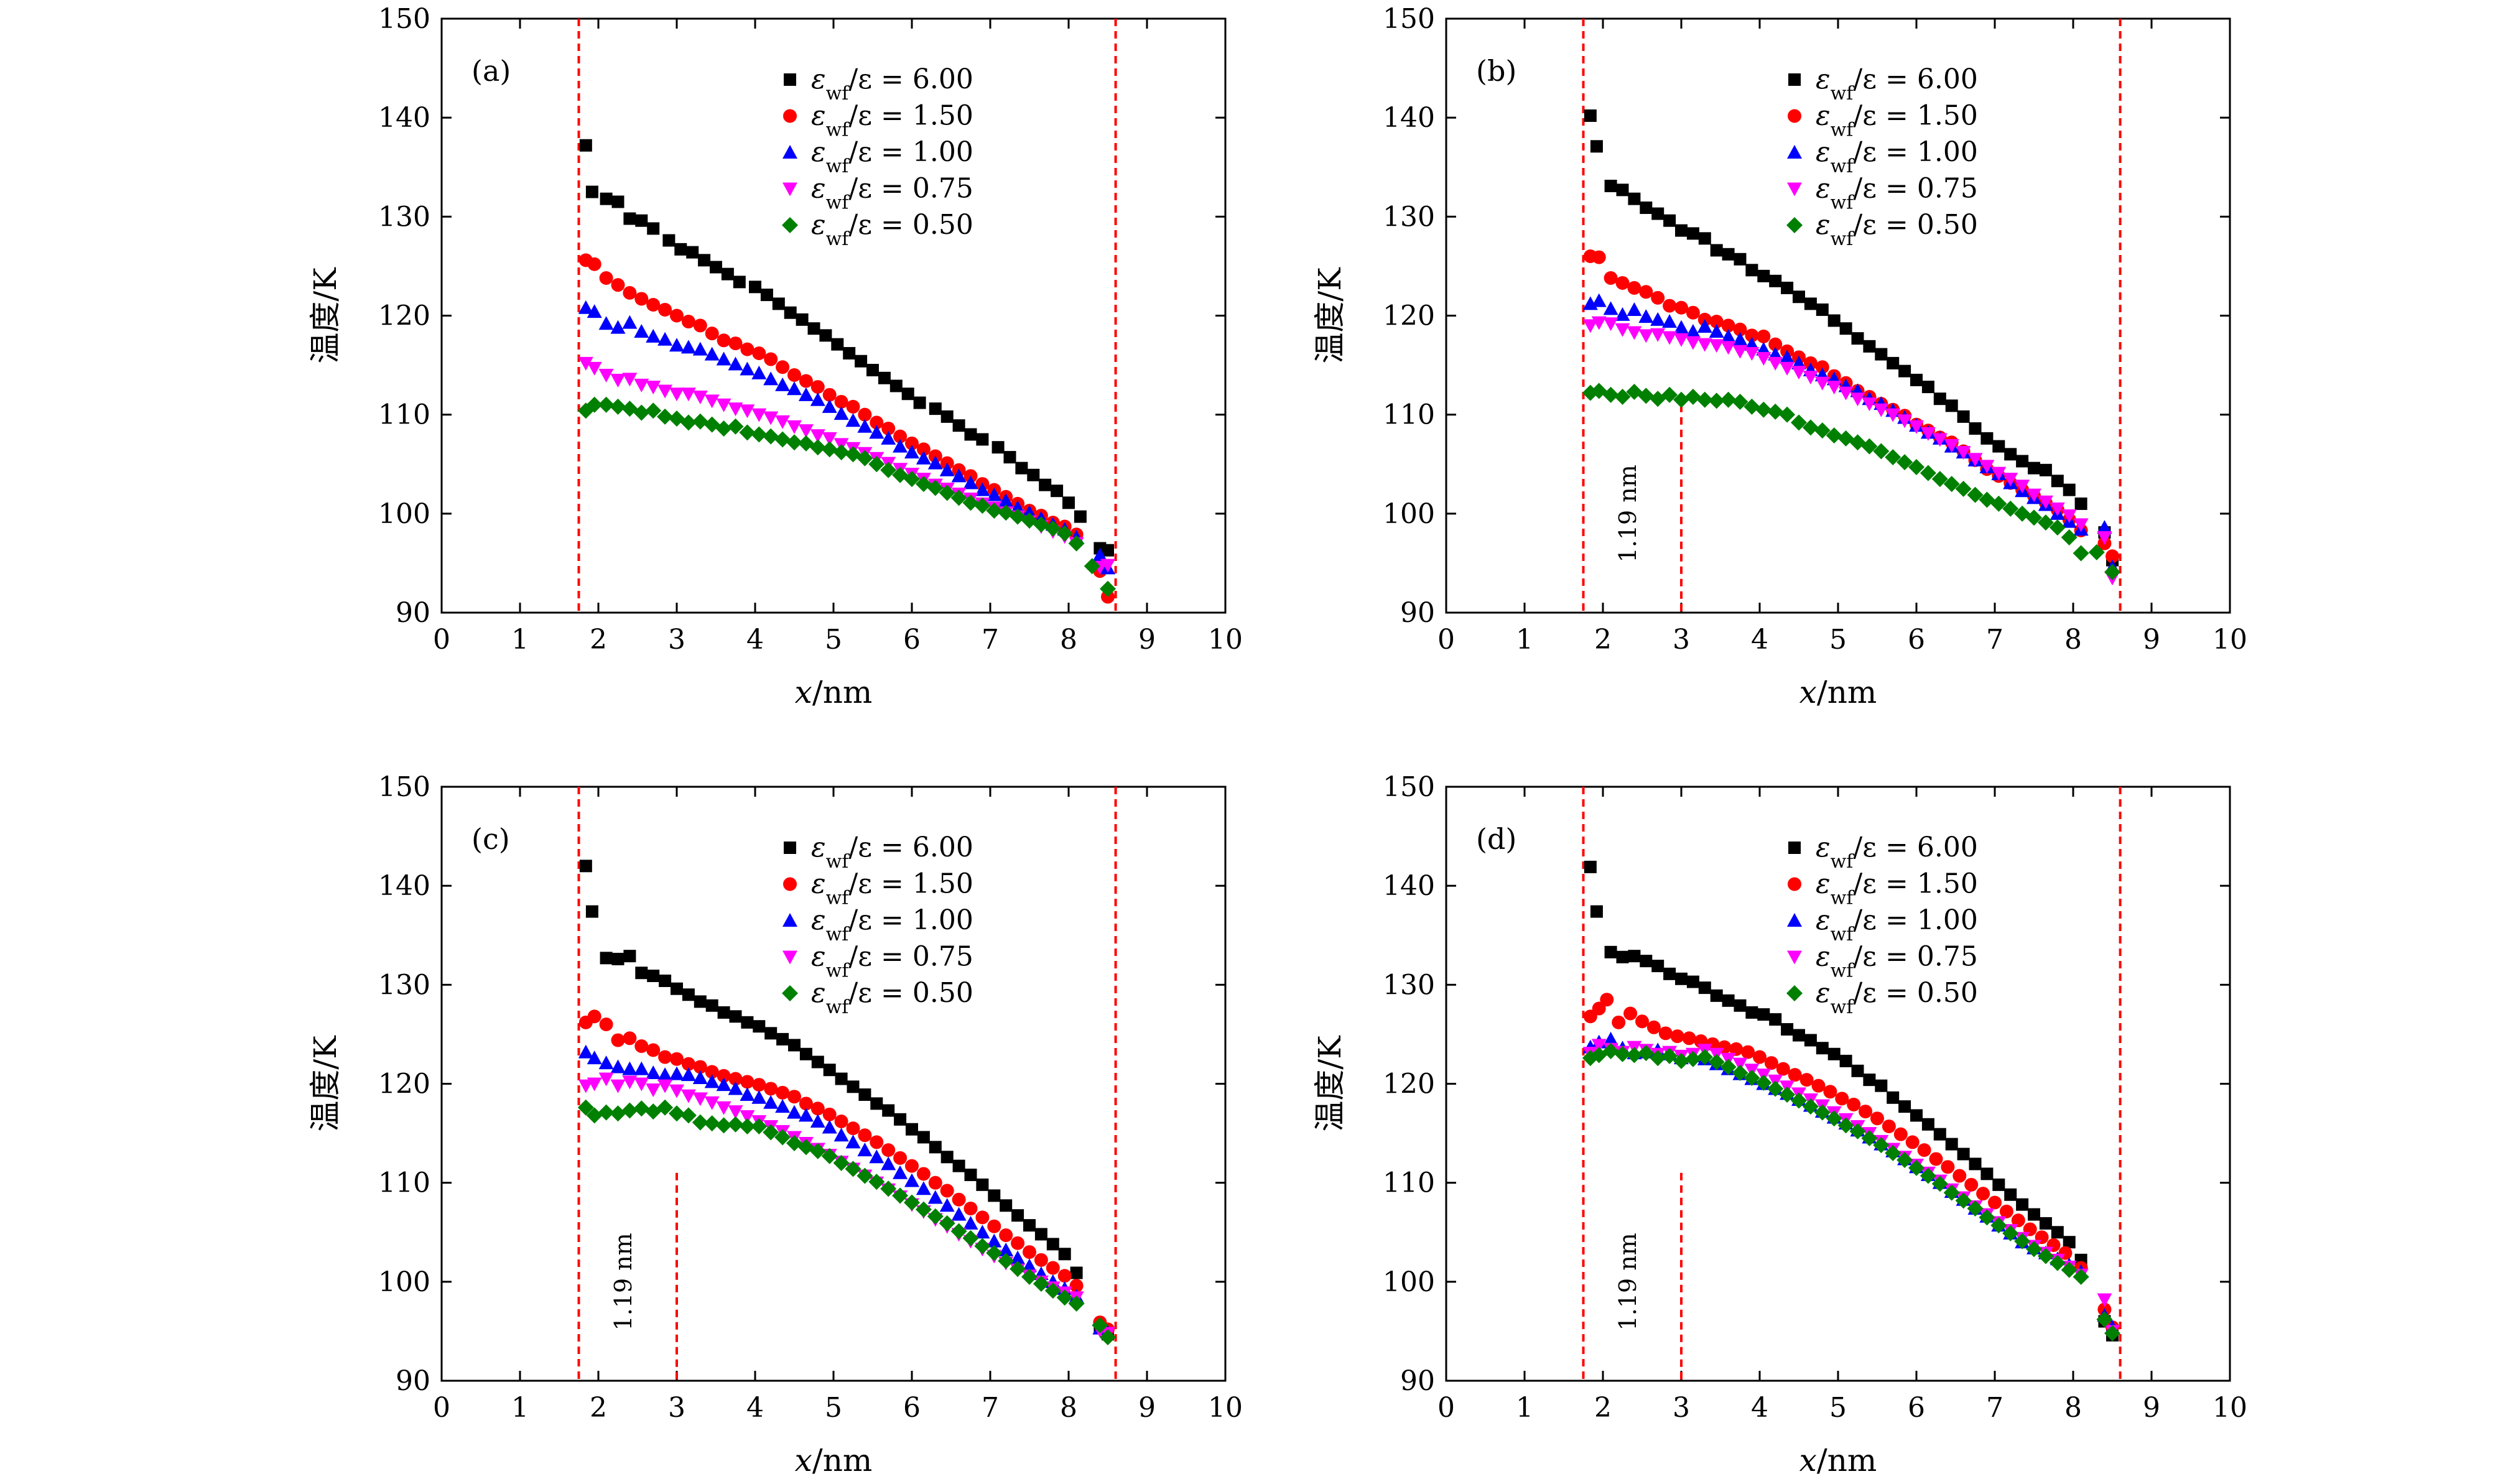  I want to click on series-0.50, so click(847, 1222).